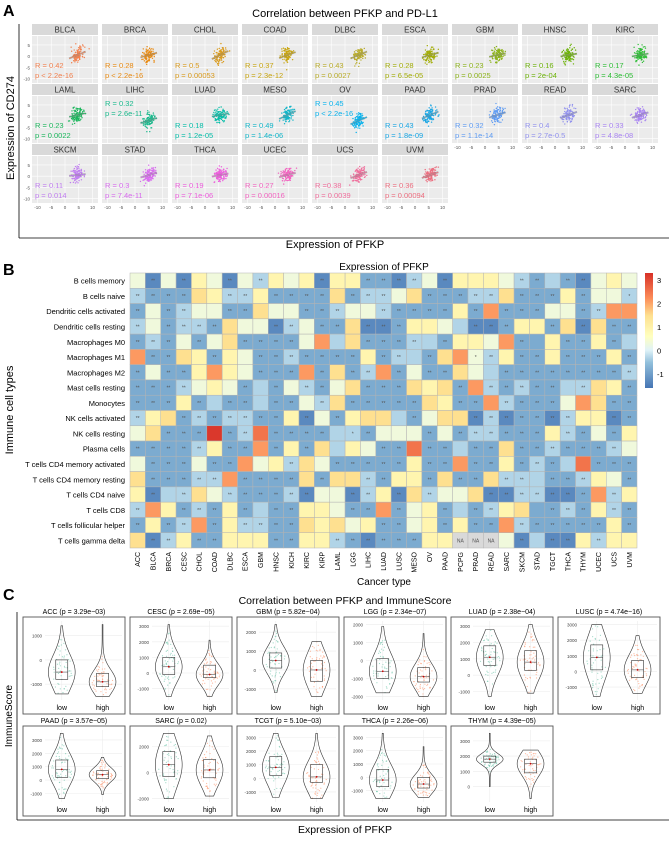  What do you see at coordinates (28, 176) in the screenshot?
I see `y-tick-label: 0` at bounding box center [28, 176].